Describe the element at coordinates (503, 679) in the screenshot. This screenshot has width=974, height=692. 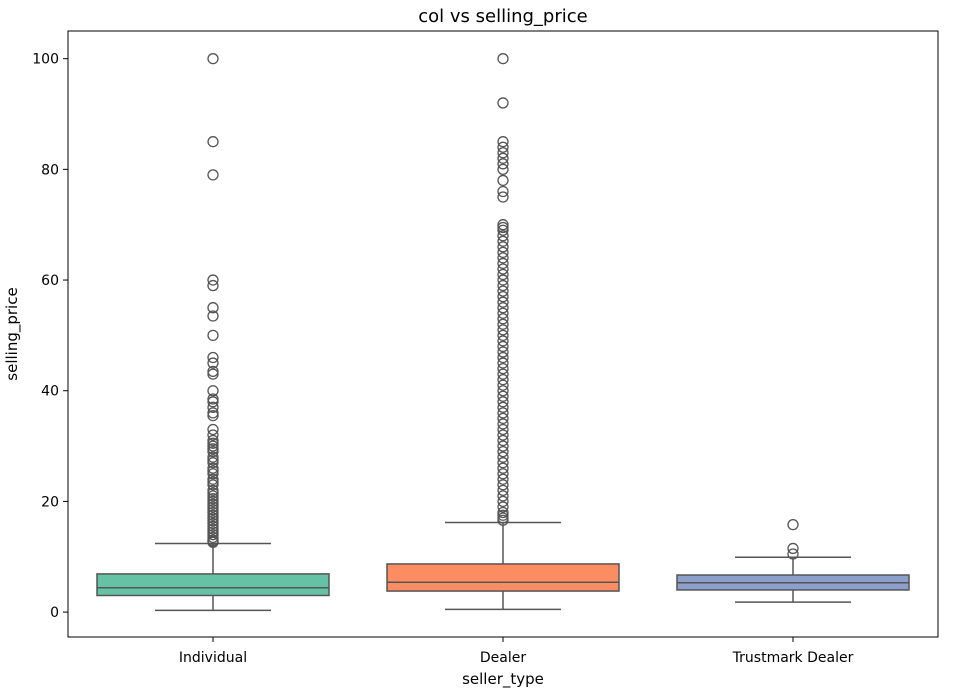
I see `x-axis-label: seller_type` at that location.